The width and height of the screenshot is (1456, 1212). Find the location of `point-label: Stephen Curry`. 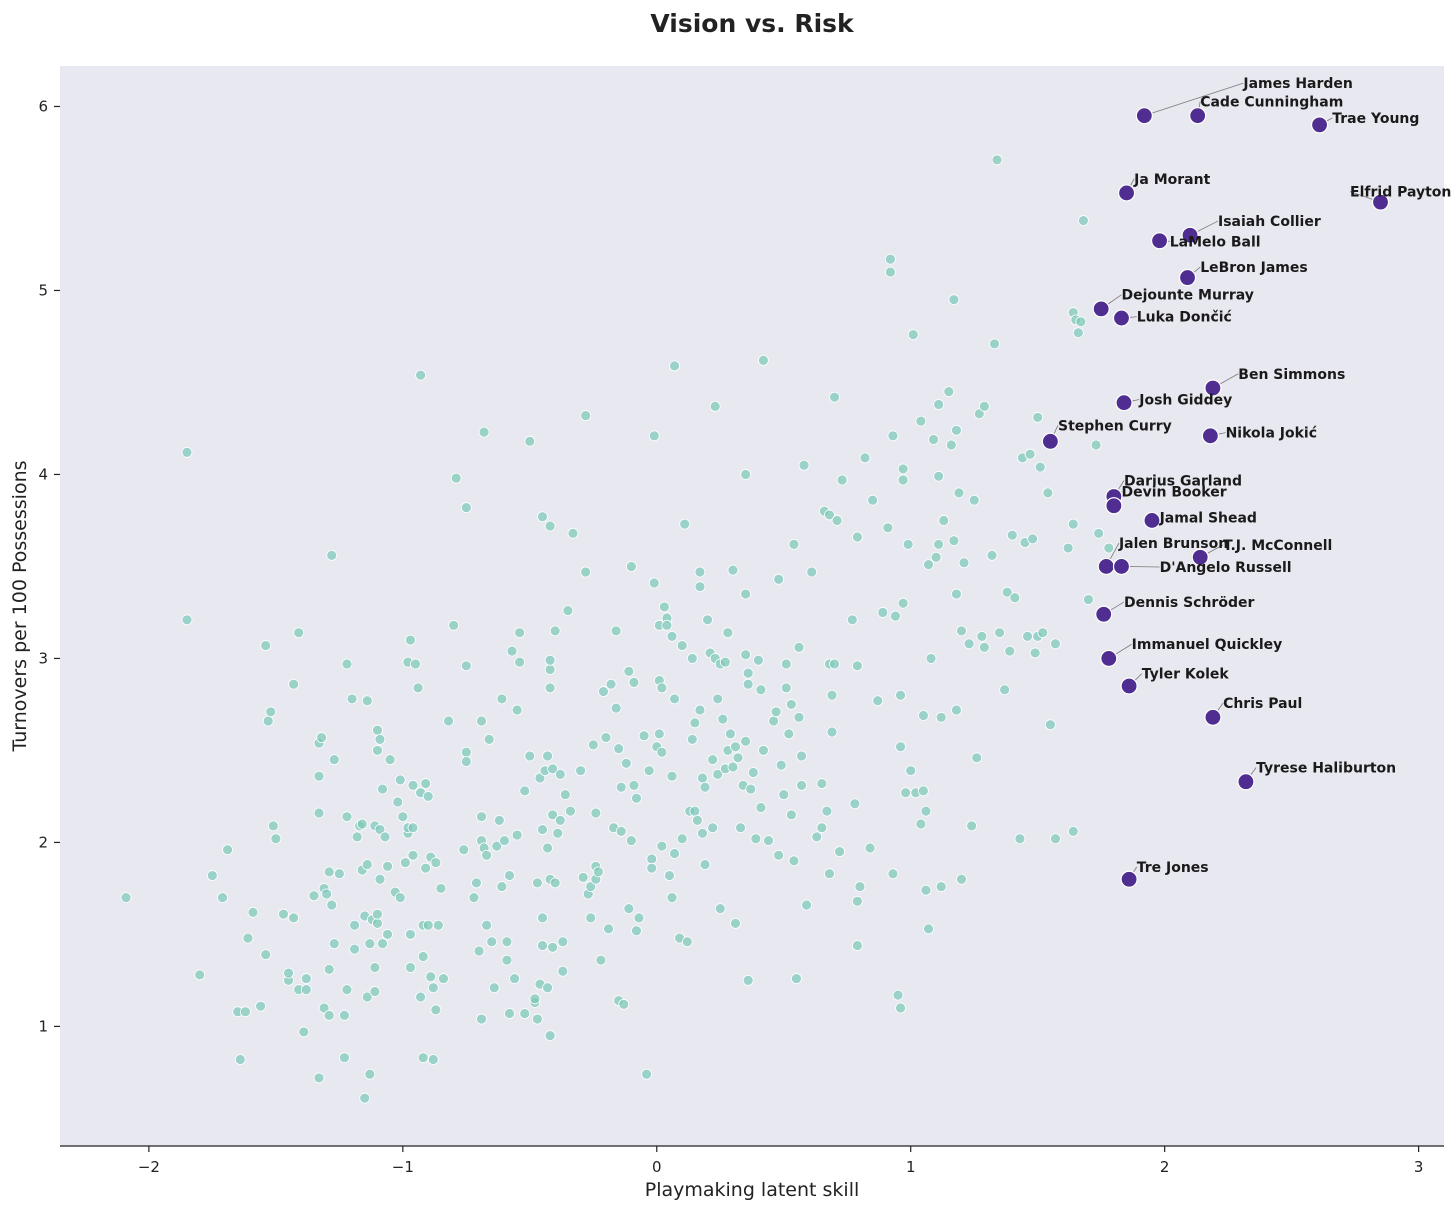

point-label: Stephen Curry is located at coordinates (1115, 426).